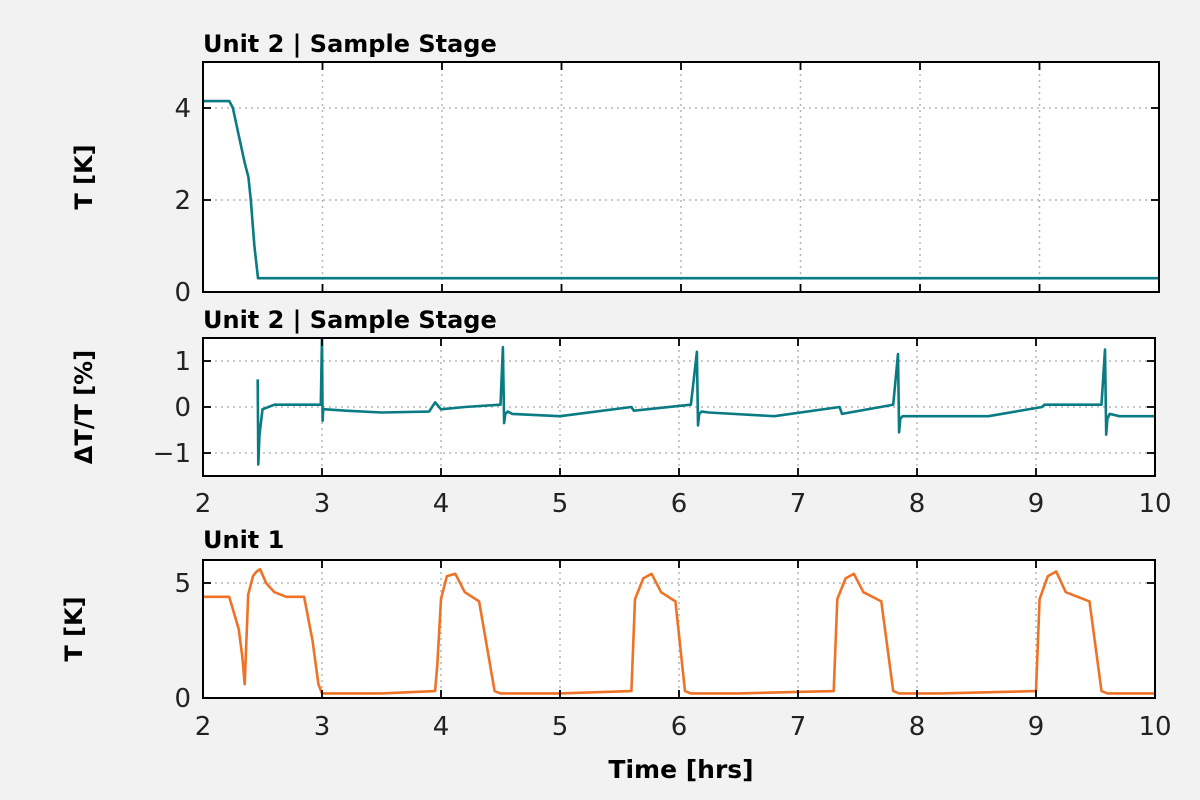  I want to click on y-tick-label: 5, so click(182, 584).